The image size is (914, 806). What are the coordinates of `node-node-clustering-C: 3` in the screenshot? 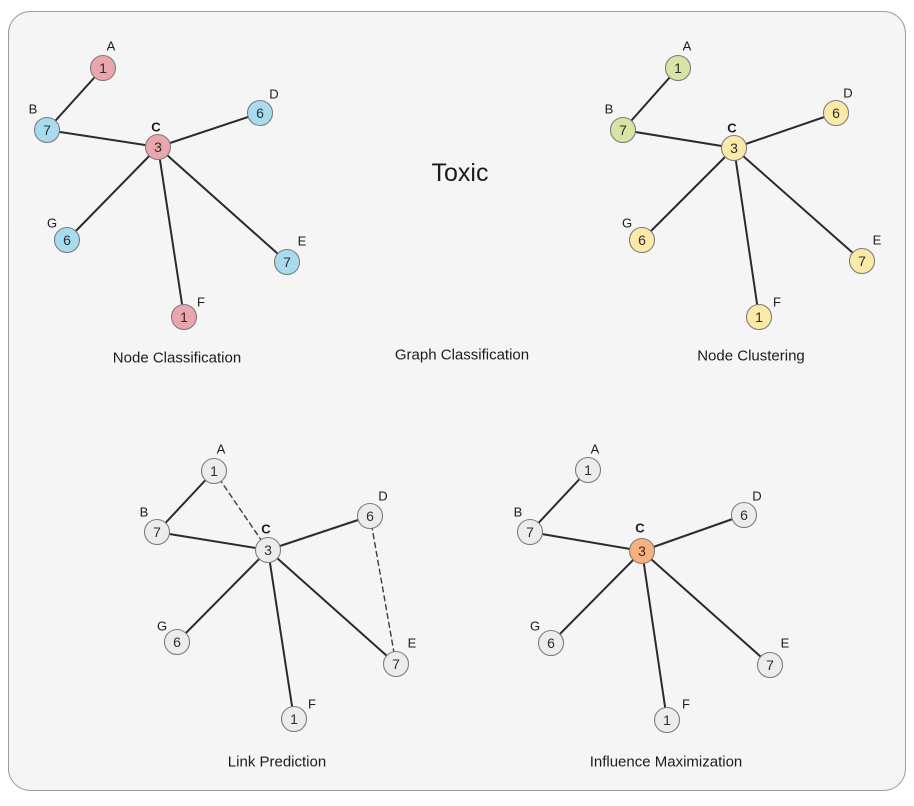 It's located at (734, 148).